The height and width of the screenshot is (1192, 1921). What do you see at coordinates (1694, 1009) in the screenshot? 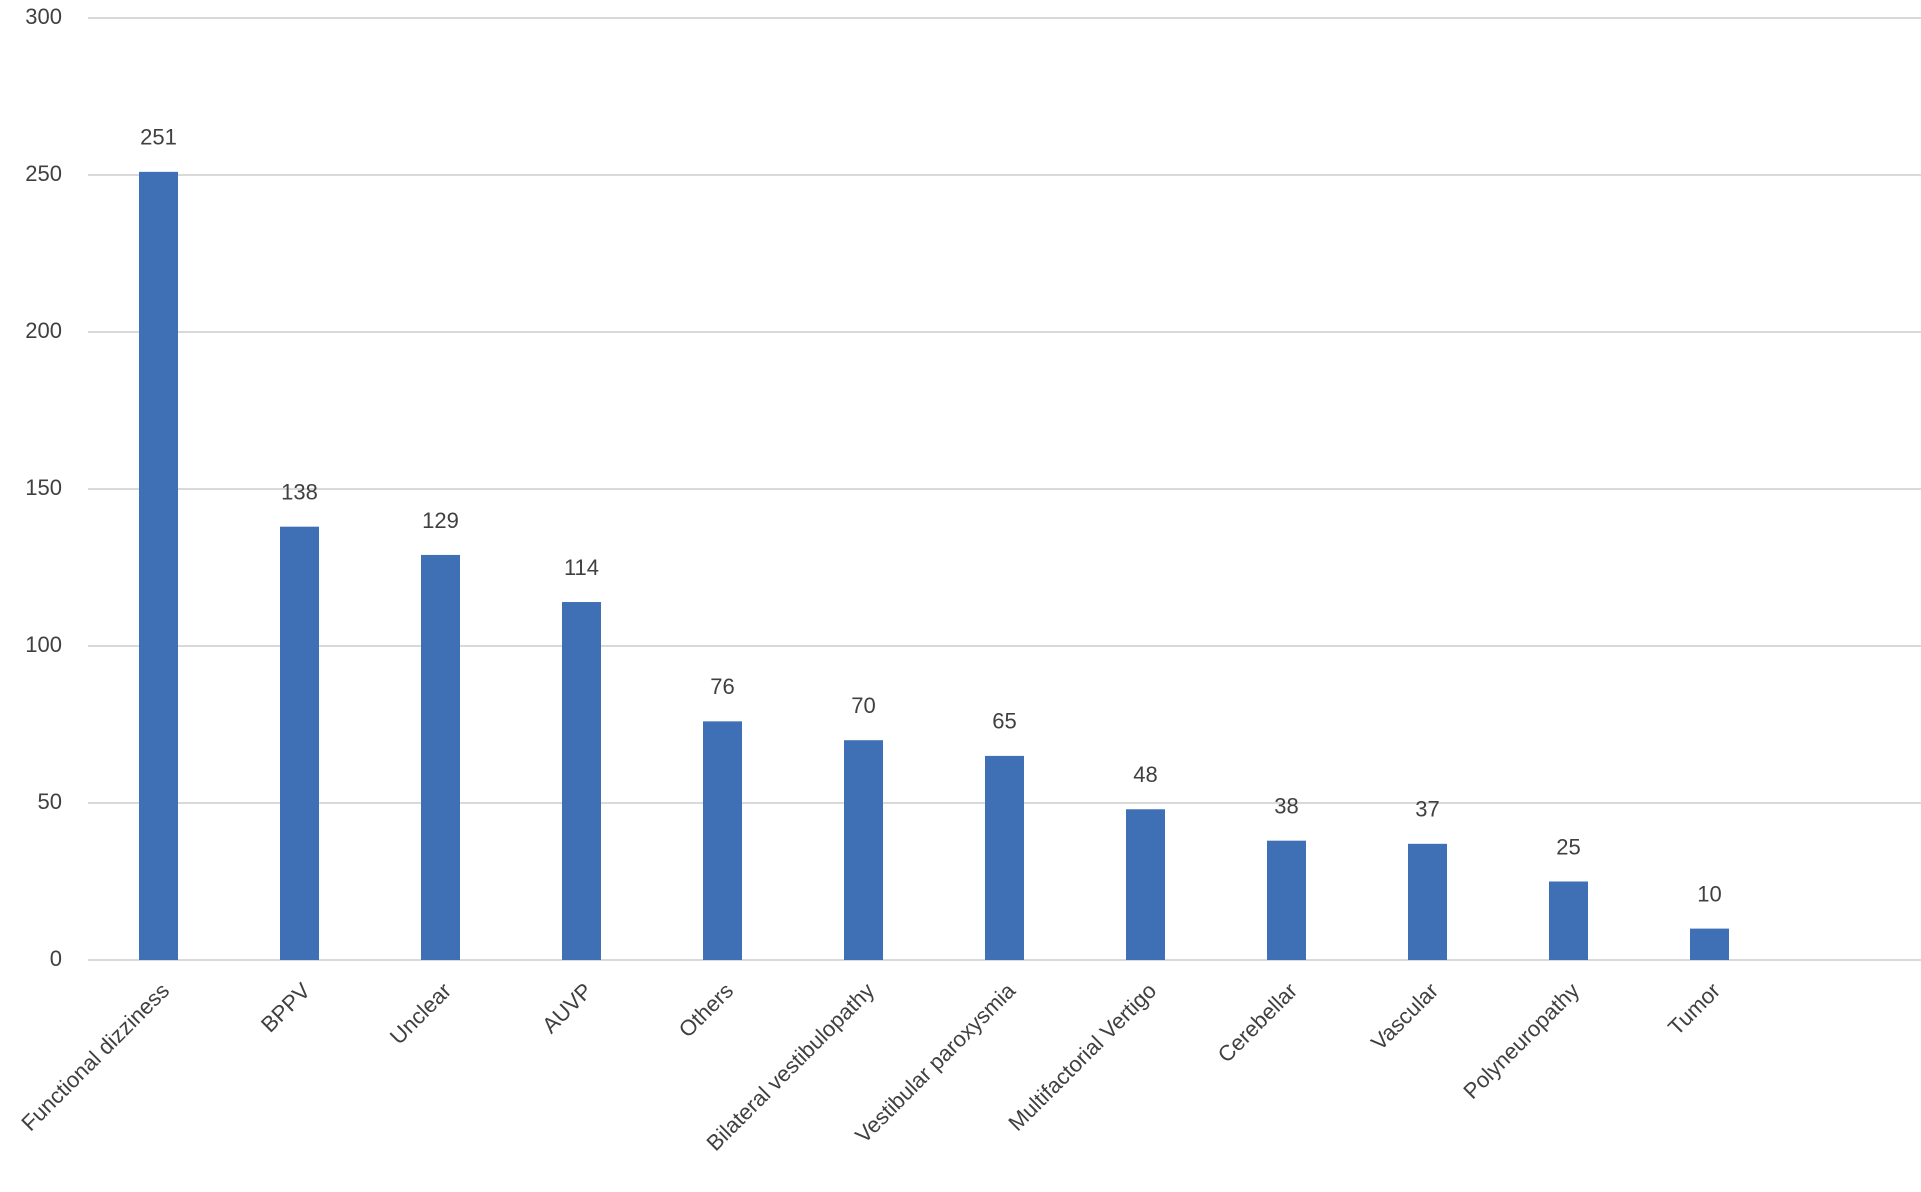
I see `x-tick-label: Tumor` at bounding box center [1694, 1009].